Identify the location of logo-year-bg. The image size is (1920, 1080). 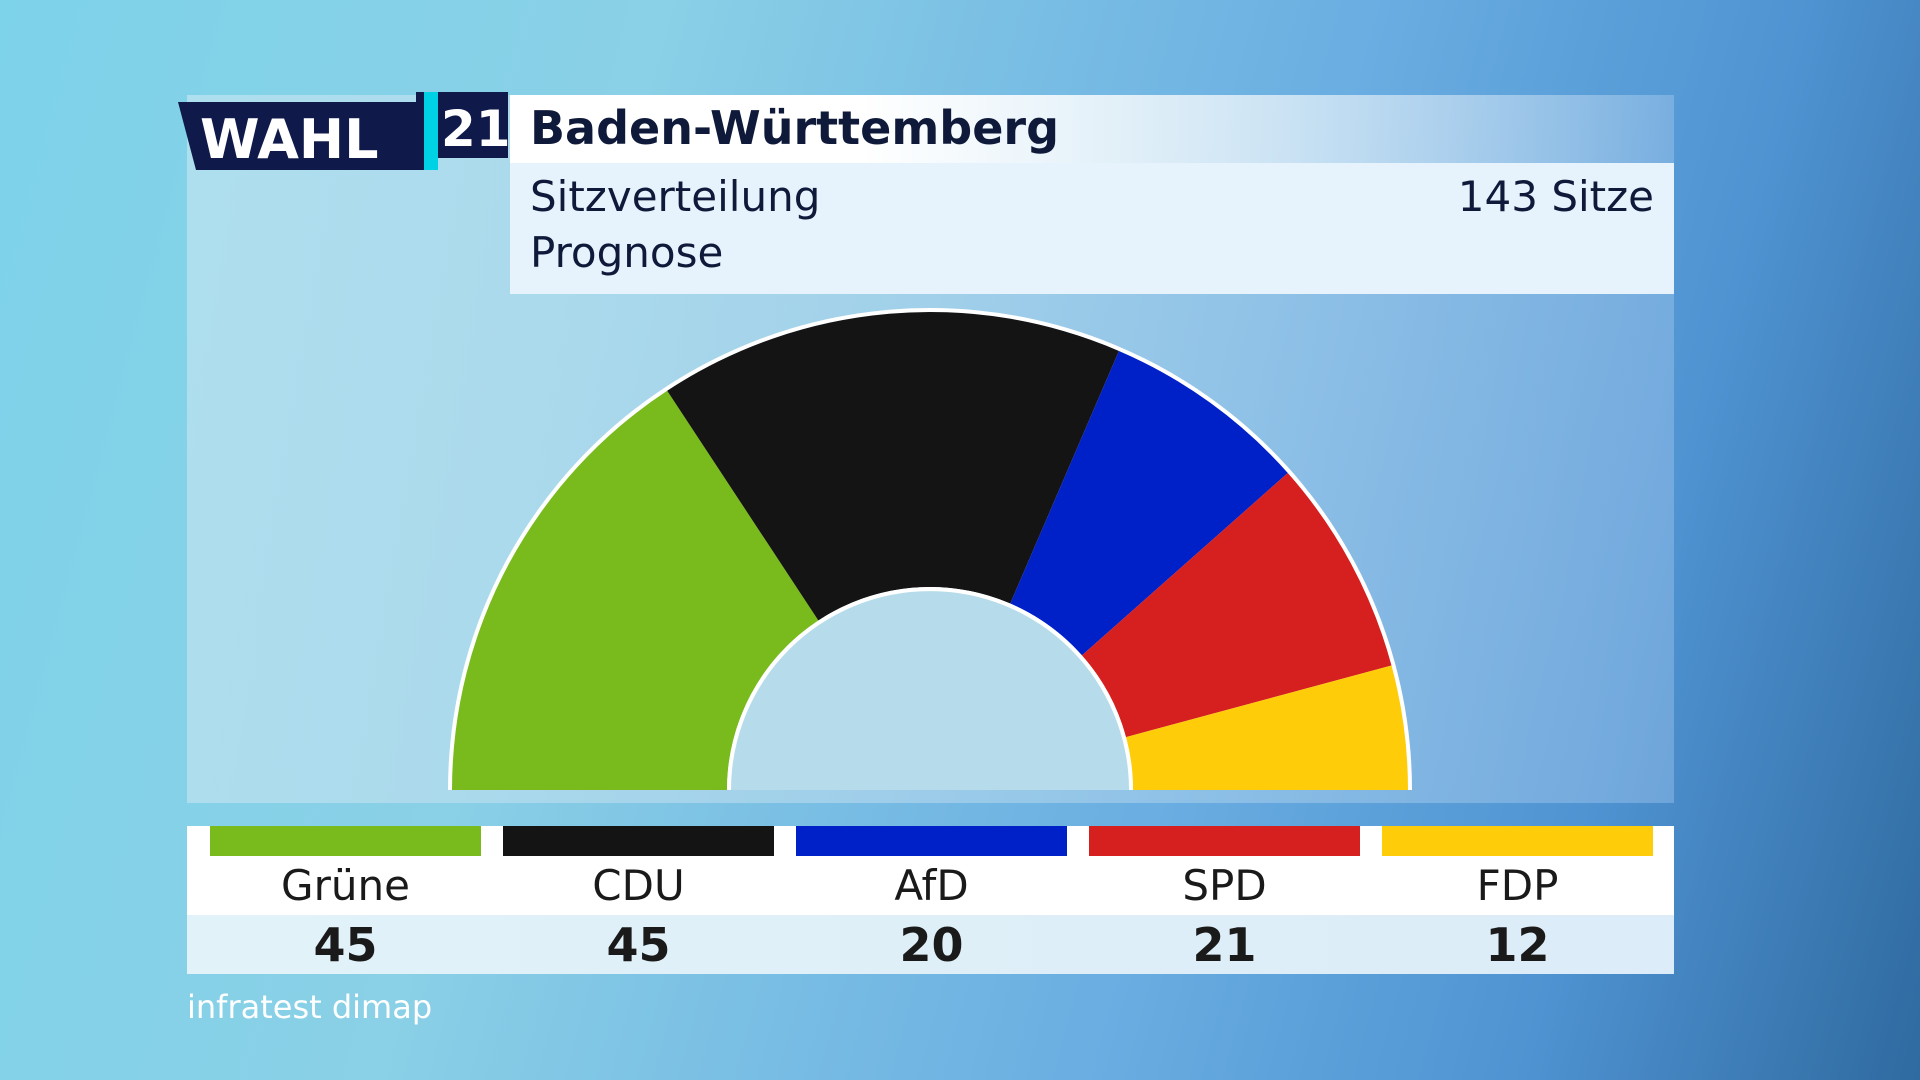
(473, 125).